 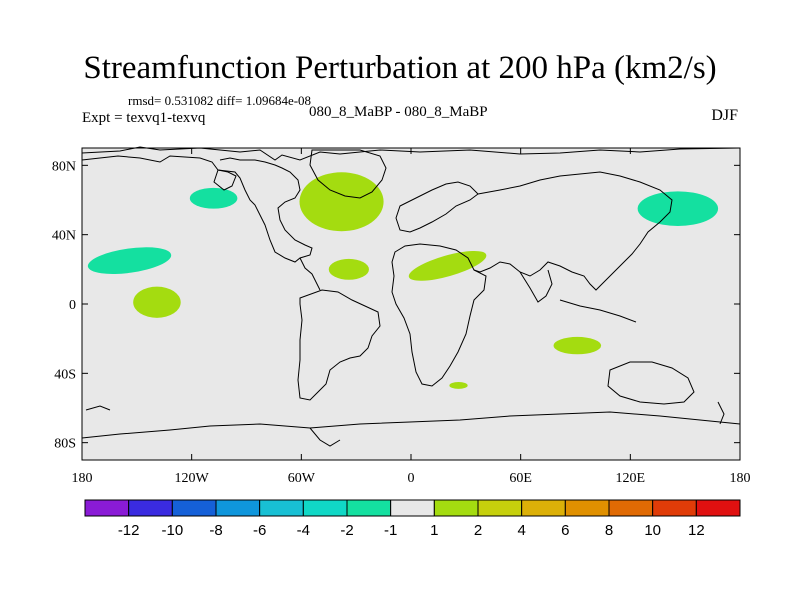 I want to click on coast-hudson, so click(x=225, y=180).